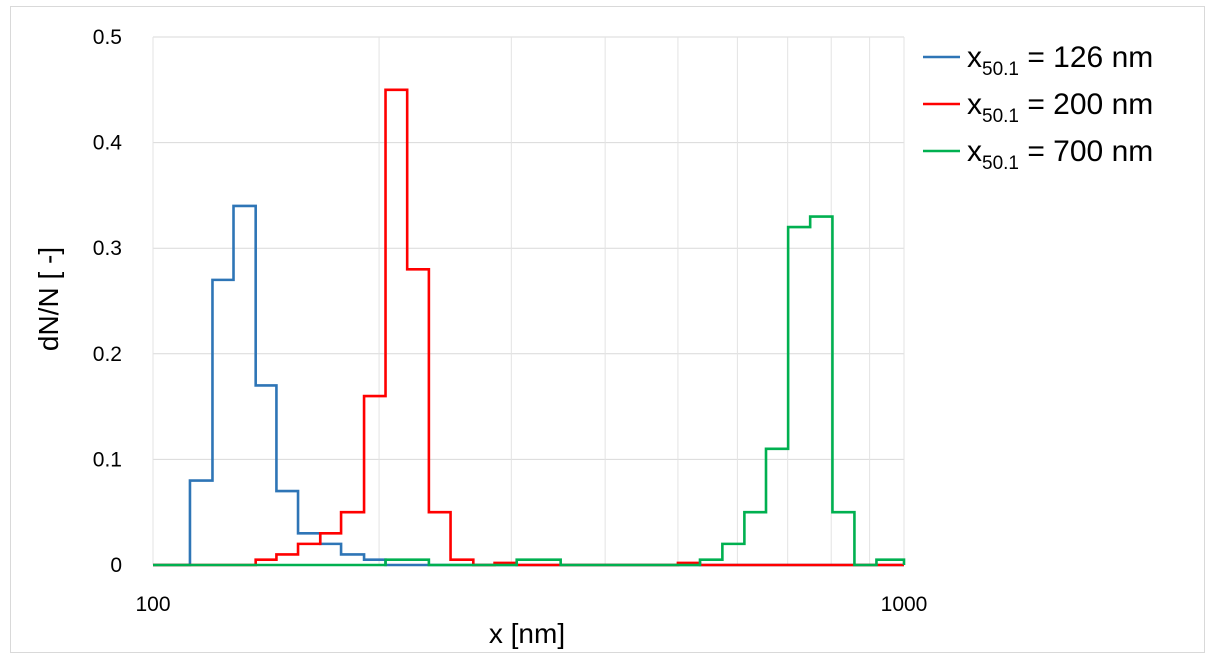 This screenshot has height=661, width=1213. What do you see at coordinates (107, 459) in the screenshot?
I see `y-tick-label: 0.1` at bounding box center [107, 459].